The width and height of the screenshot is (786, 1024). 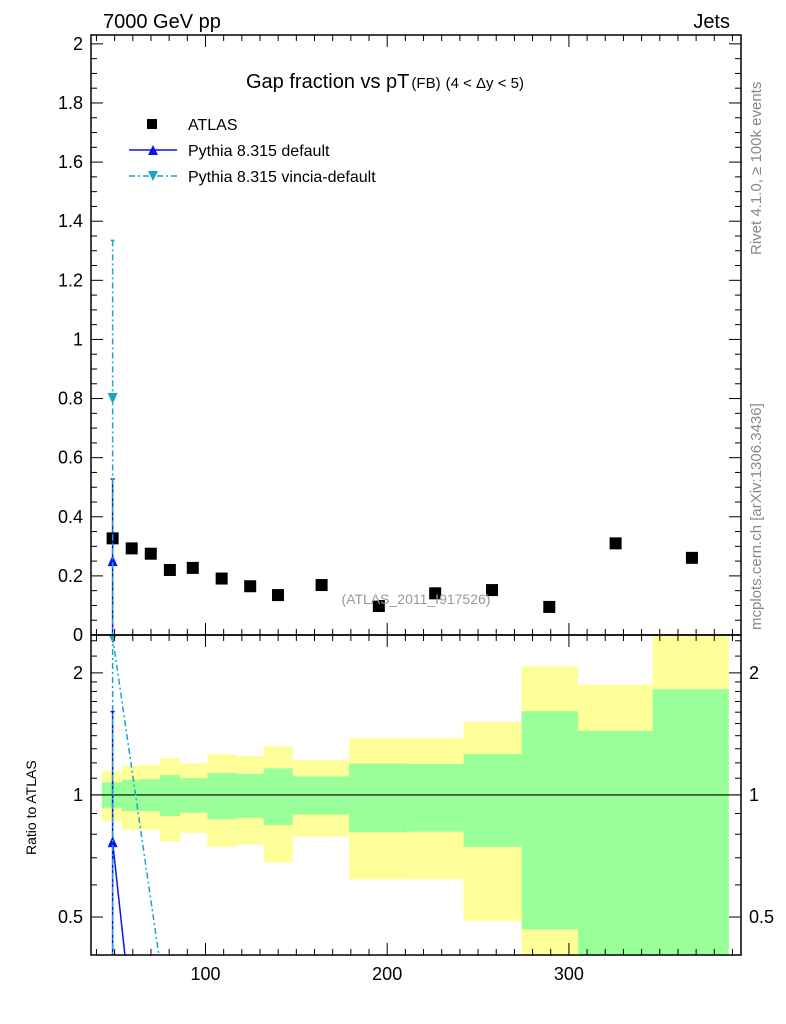 What do you see at coordinates (711, 22) in the screenshot?
I see `header-right: Jets` at bounding box center [711, 22].